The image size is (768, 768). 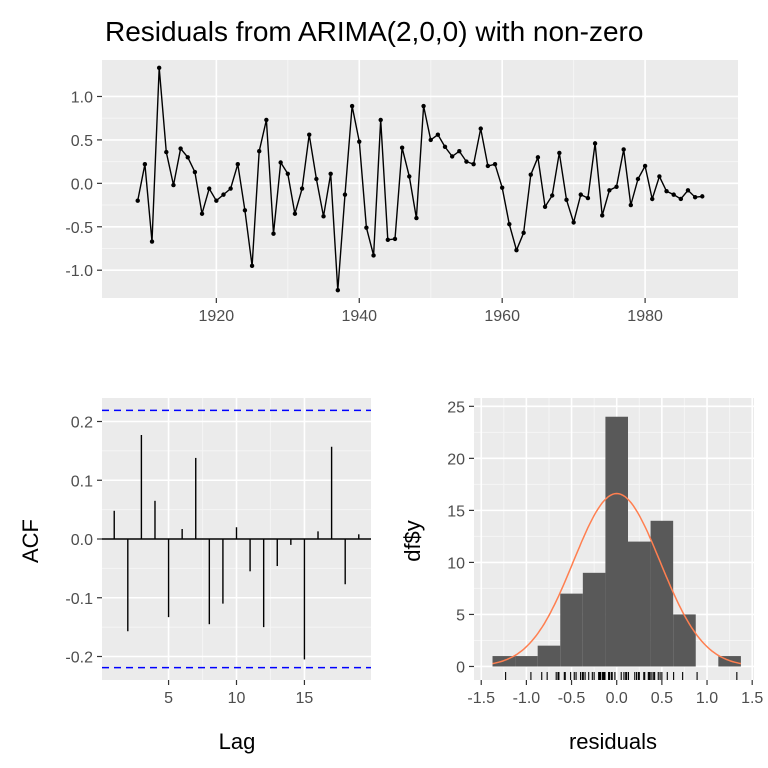 What do you see at coordinates (82, 184) in the screenshot?
I see `y-tick-label: 0.0` at bounding box center [82, 184].